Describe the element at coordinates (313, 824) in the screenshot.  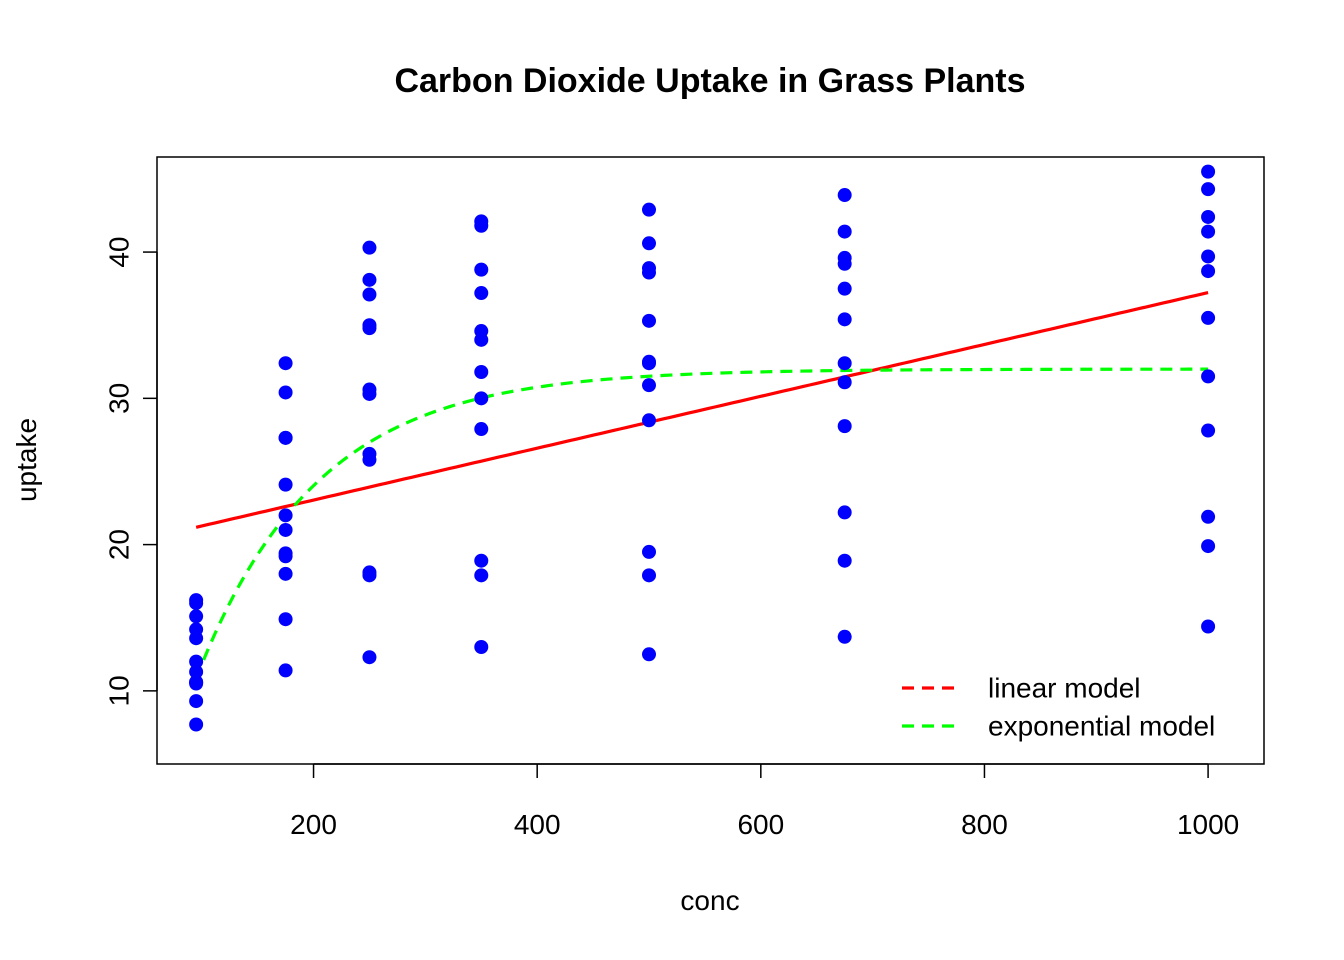
I see `x-tick-label: 200` at that location.